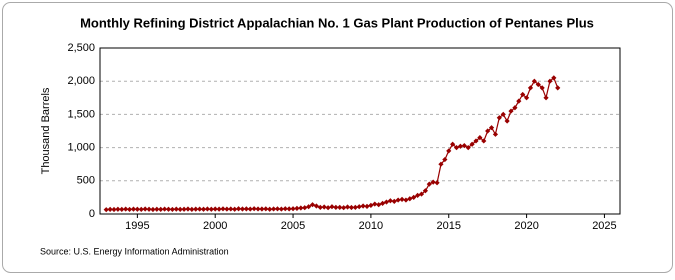  I want to click on x-tick-label: 2000, so click(215, 226).